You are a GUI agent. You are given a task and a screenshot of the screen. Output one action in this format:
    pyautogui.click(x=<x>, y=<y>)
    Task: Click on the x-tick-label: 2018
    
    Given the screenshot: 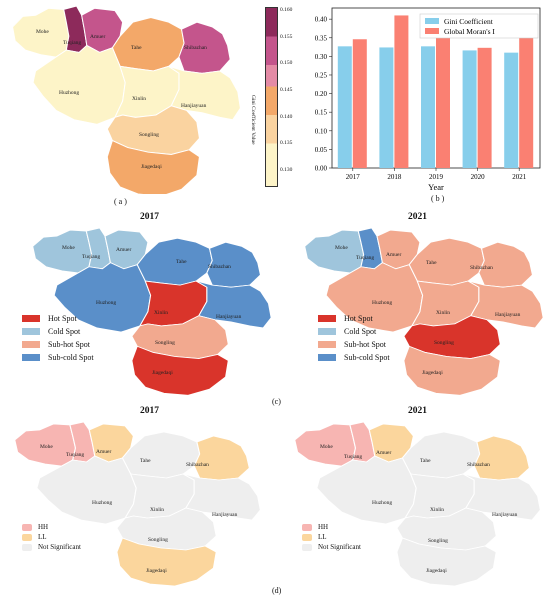 What is the action you would take?
    pyautogui.click(x=394, y=177)
    